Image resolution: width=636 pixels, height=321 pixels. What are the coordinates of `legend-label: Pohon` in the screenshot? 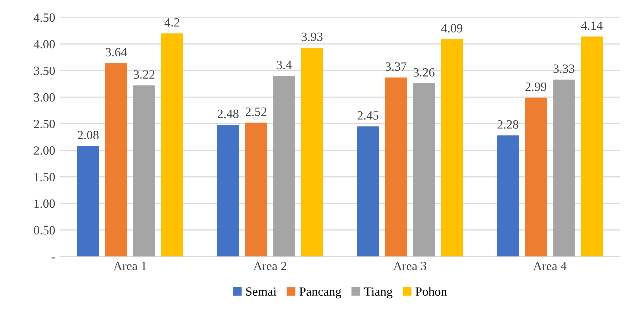 It's located at (432, 291).